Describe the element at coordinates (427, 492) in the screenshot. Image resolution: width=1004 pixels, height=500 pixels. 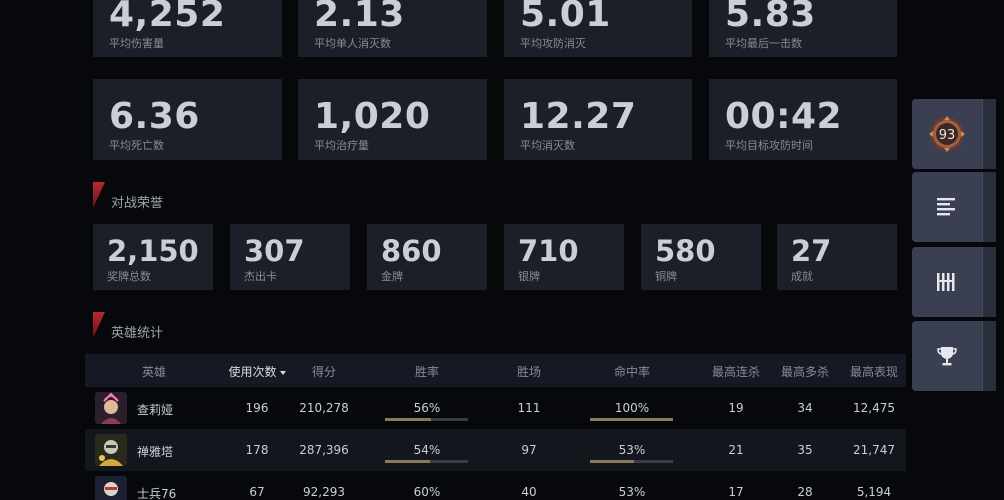
I see `winrate-value: 60%` at that location.